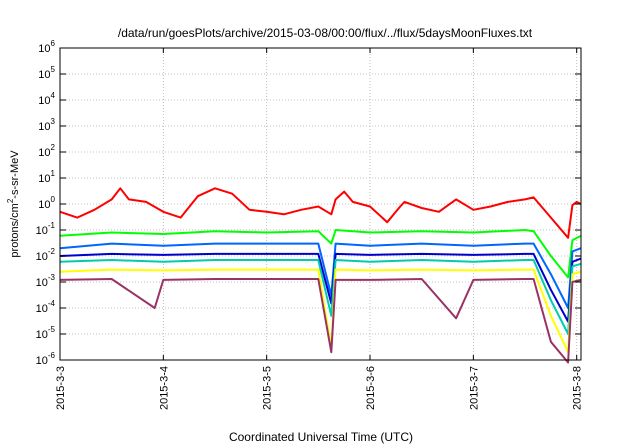 Image resolution: width=640 pixels, height=448 pixels. What do you see at coordinates (474, 388) in the screenshot?
I see `x-tick-label: 2015-3-7` at bounding box center [474, 388].